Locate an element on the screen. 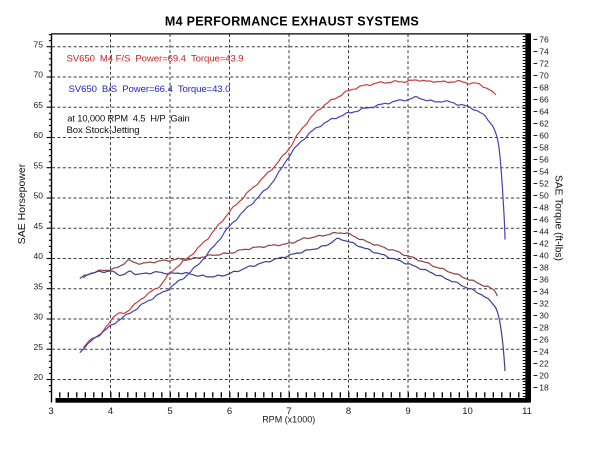  svg-text: 45 is located at coordinates (39, 226).